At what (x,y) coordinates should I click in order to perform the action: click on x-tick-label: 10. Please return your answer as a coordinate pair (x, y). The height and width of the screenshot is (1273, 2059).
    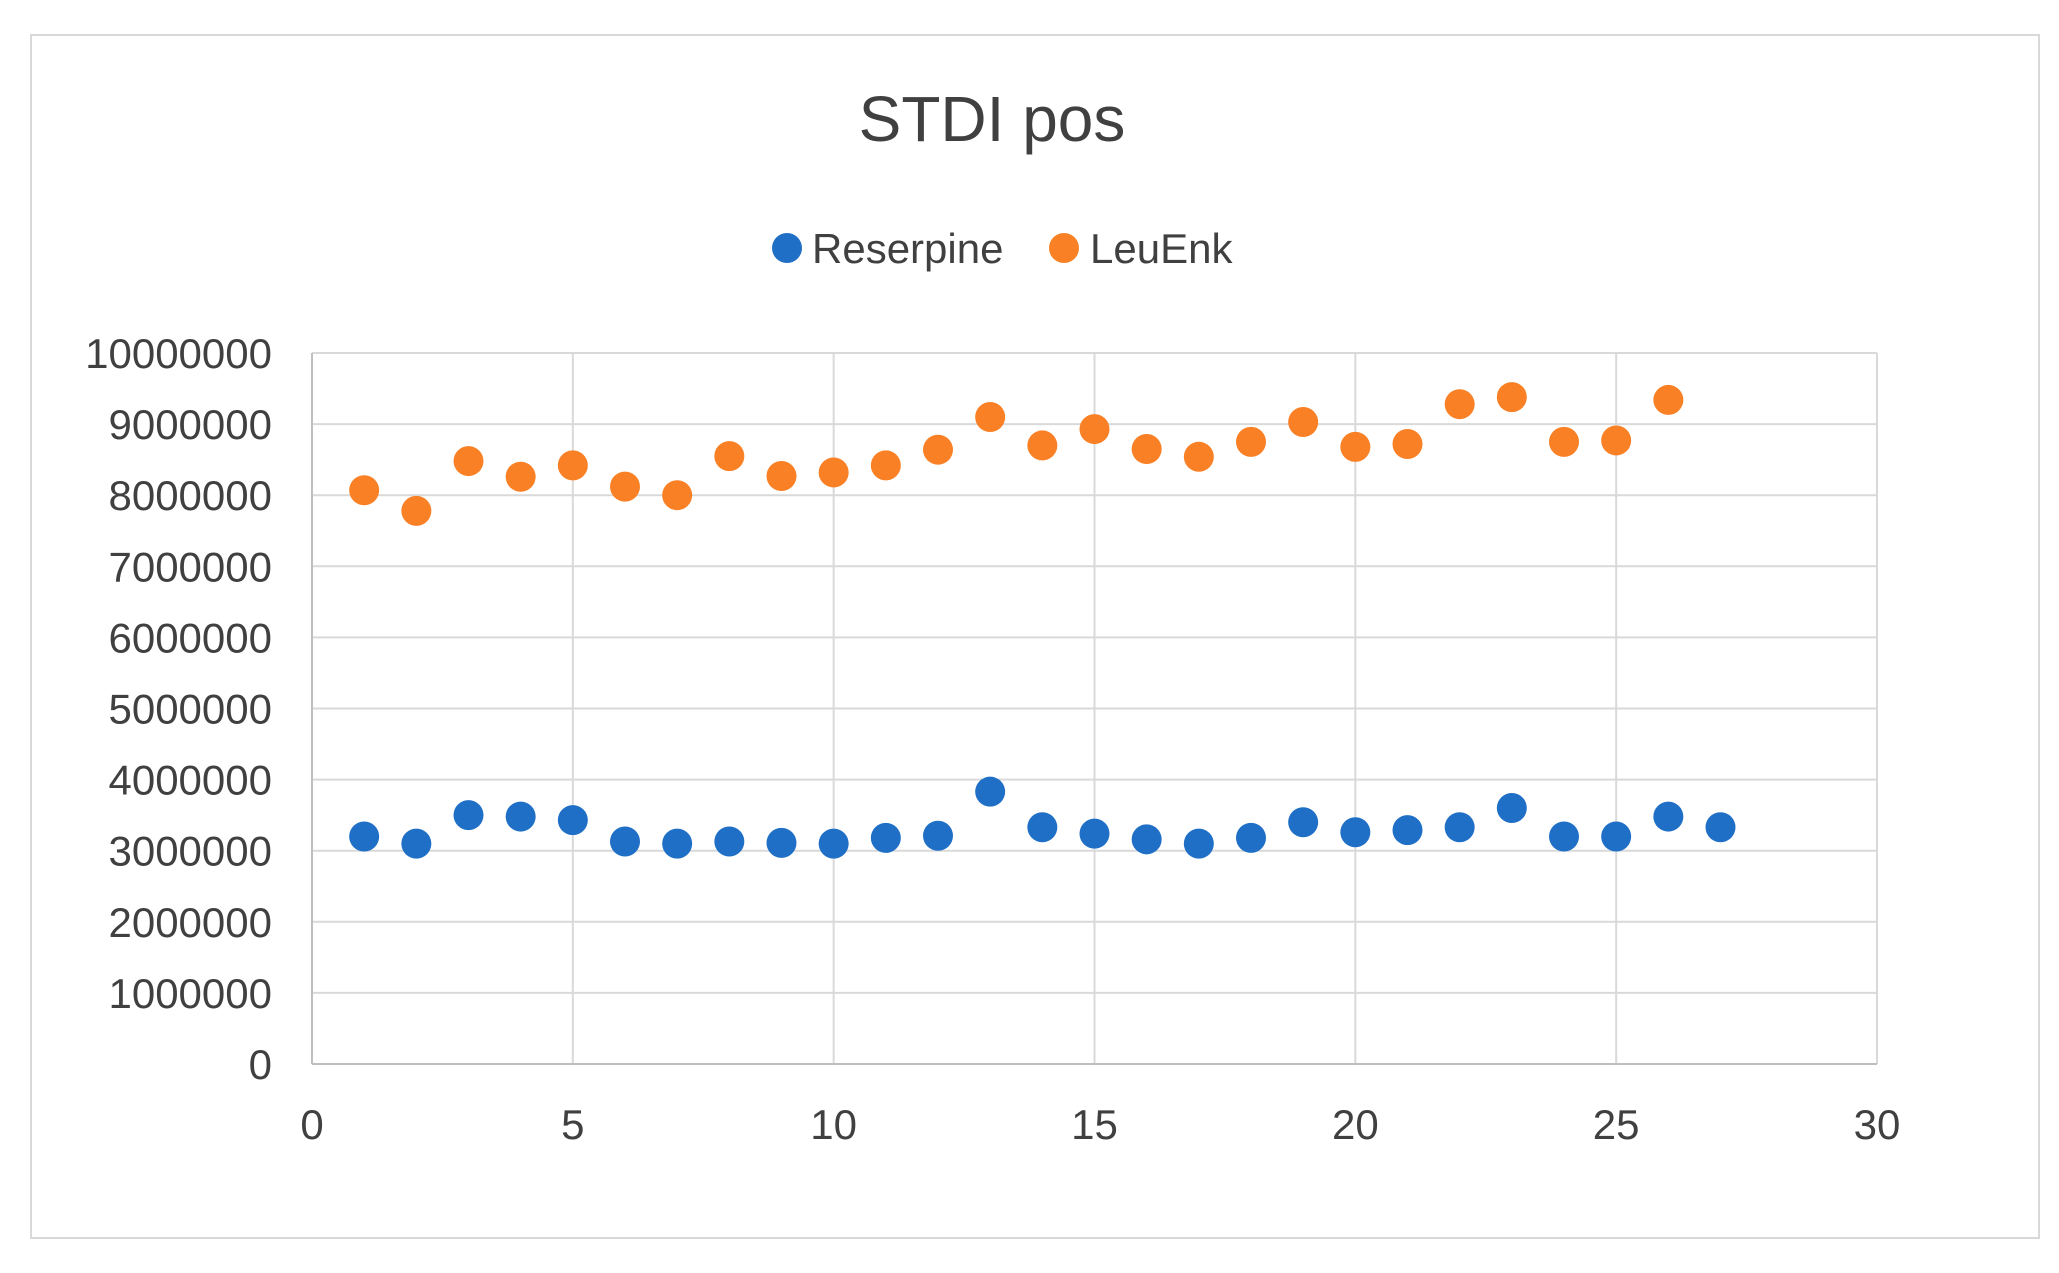
    Looking at the image, I should click on (833, 1124).